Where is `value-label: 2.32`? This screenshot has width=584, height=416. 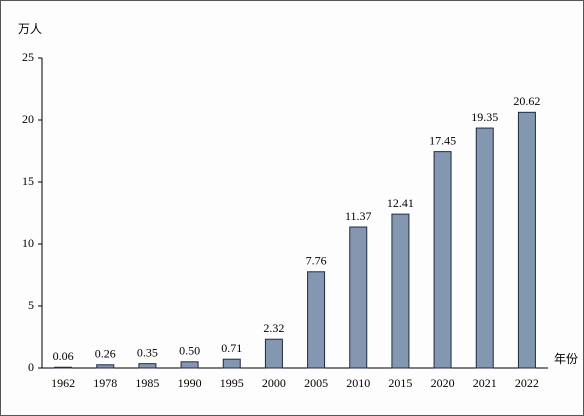 value-label: 2.32 is located at coordinates (273, 328).